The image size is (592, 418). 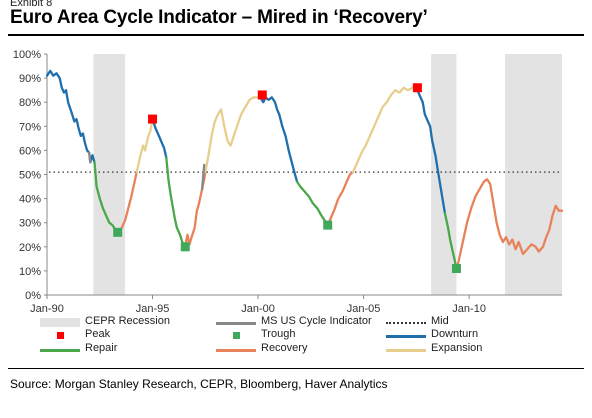 I want to click on y-tick-label-5: 50%, so click(x=30, y=176).